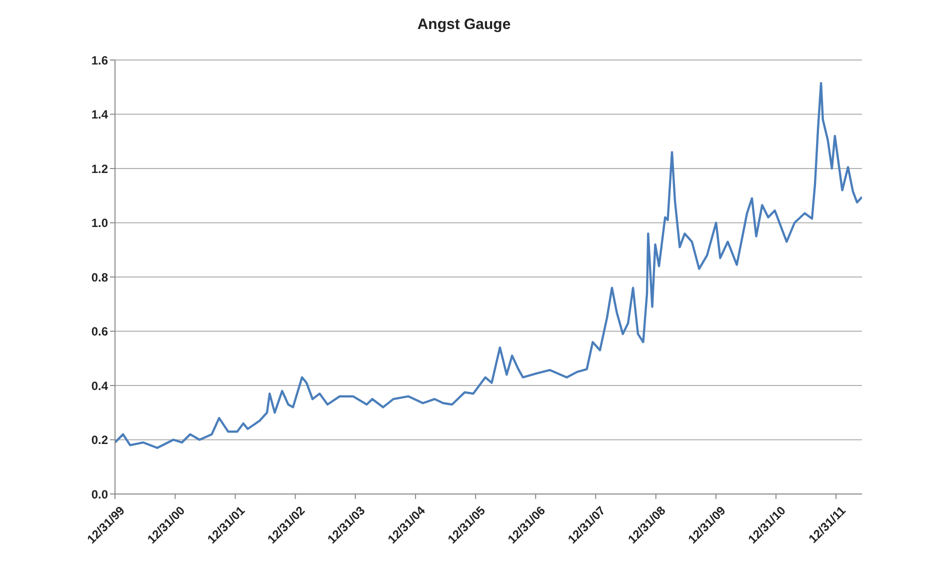 Image resolution: width=928 pixels, height=569 pixels. I want to click on y-tick-label: 1.4, so click(99, 115).